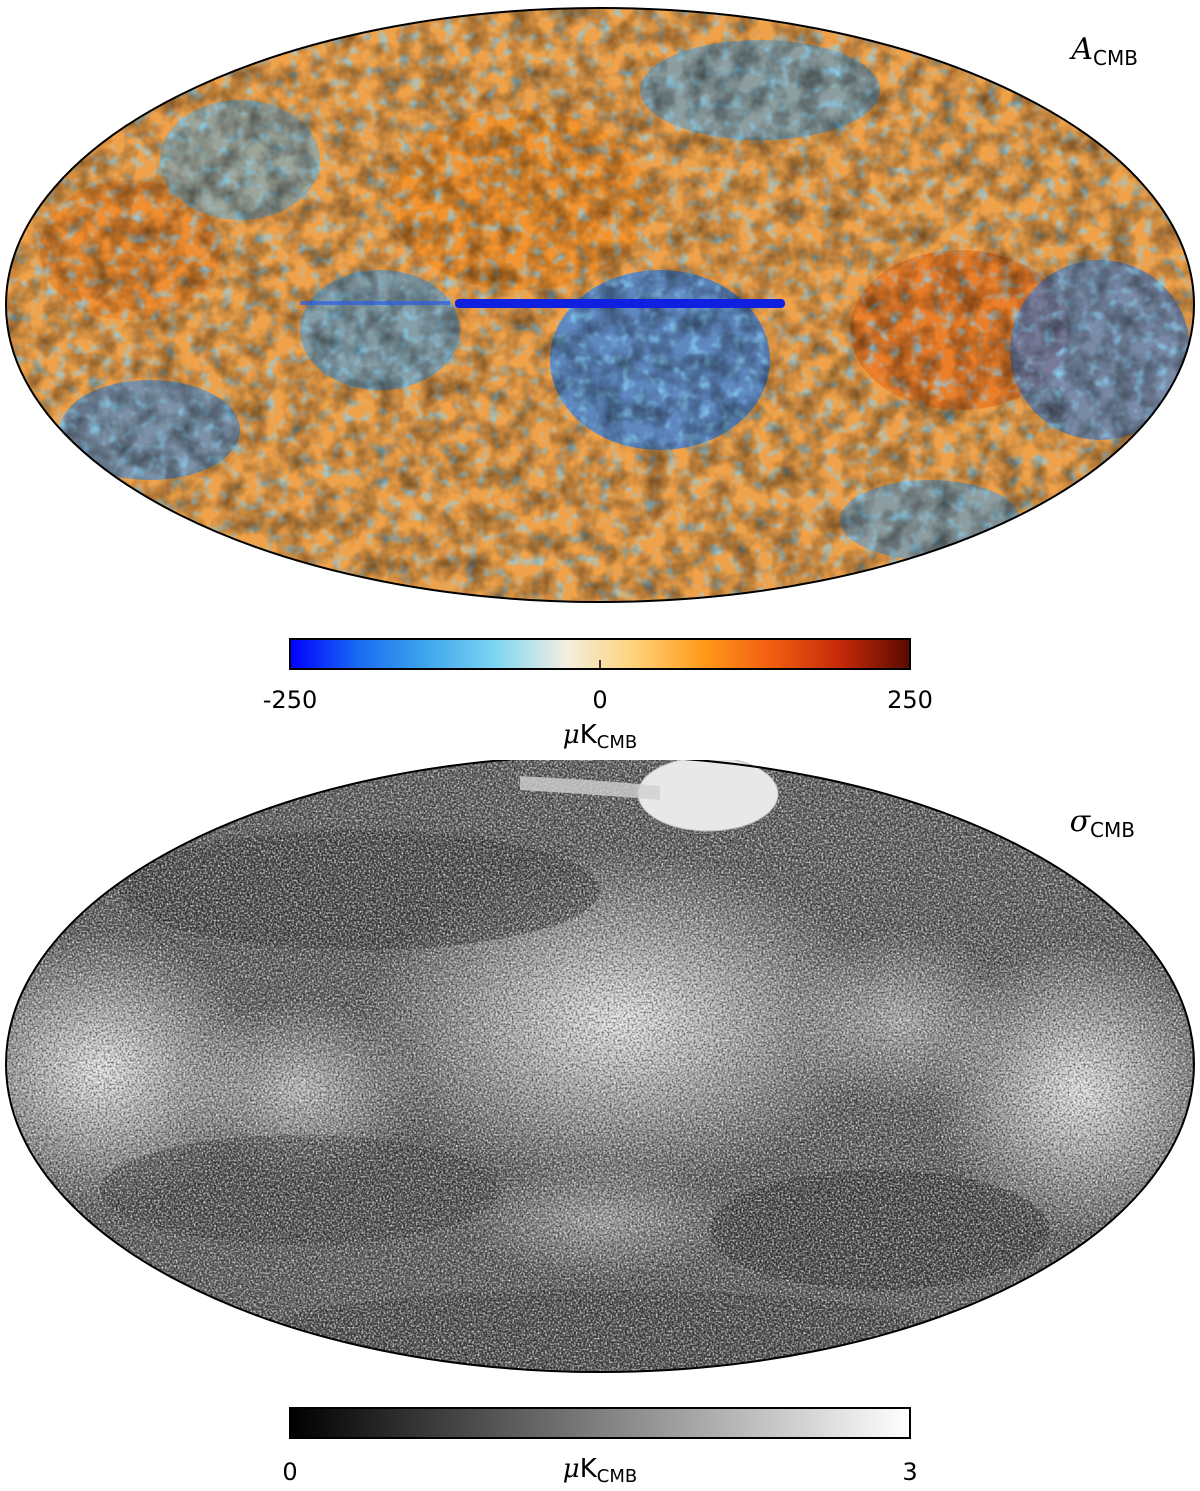  I want to click on polar-cap-arc, so click(590, 788).